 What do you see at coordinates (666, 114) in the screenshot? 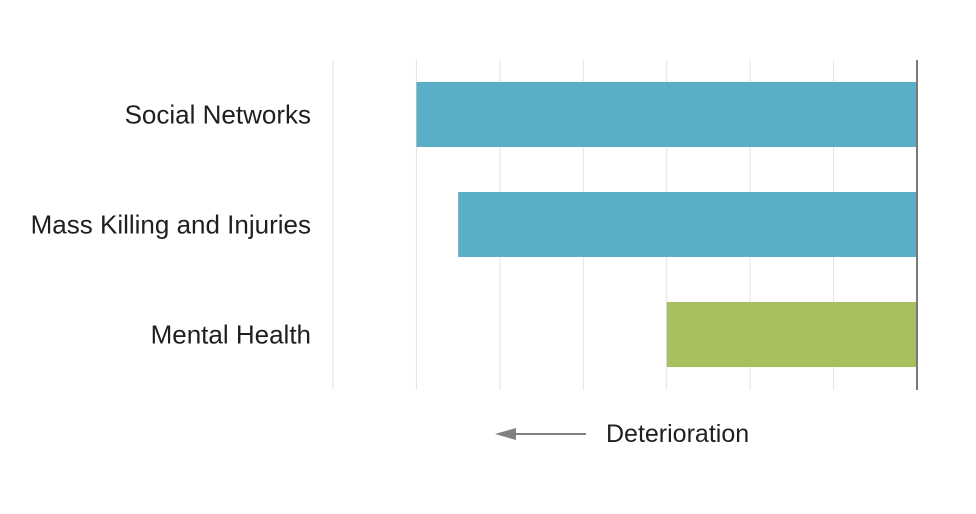
I see `bar-social-networks` at bounding box center [666, 114].